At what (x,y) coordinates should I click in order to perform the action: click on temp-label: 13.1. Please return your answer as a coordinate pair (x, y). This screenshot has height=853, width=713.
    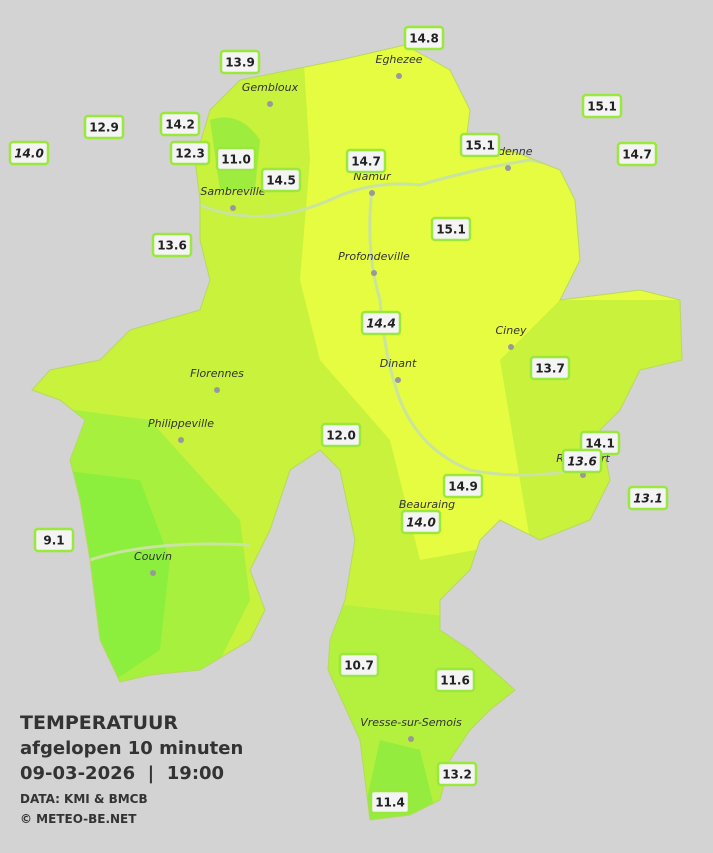
    Looking at the image, I should click on (648, 499).